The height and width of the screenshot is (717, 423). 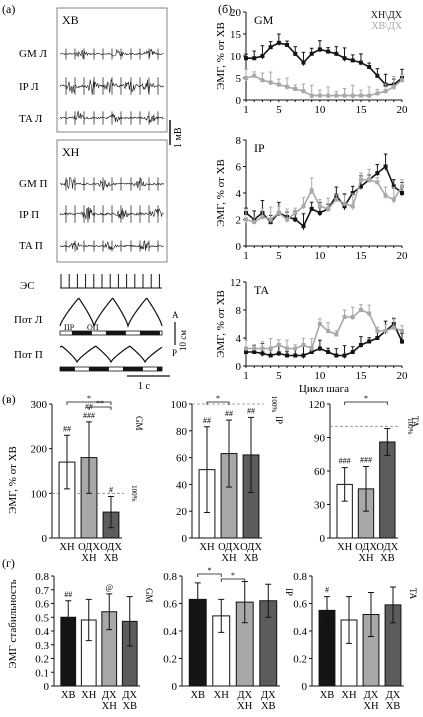 What do you see at coordinates (366, 460) in the screenshot?
I see `significance-mark: ###` at bounding box center [366, 460].